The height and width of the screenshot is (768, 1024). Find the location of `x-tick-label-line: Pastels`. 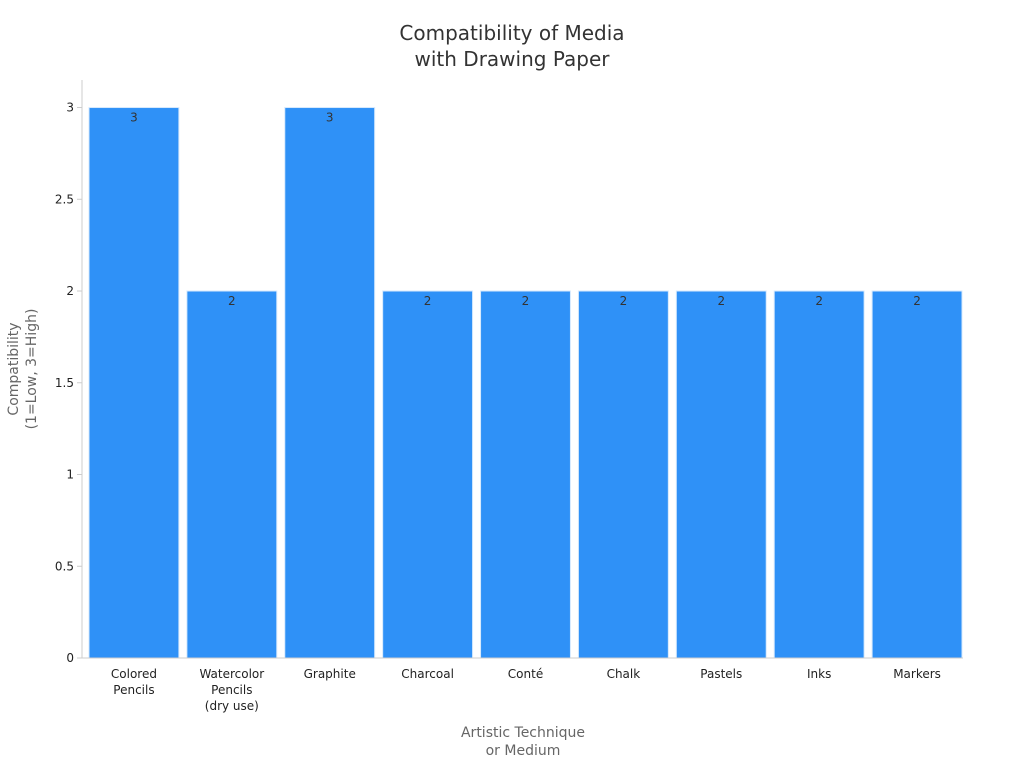

x-tick-label-line: Pastels is located at coordinates (721, 674).